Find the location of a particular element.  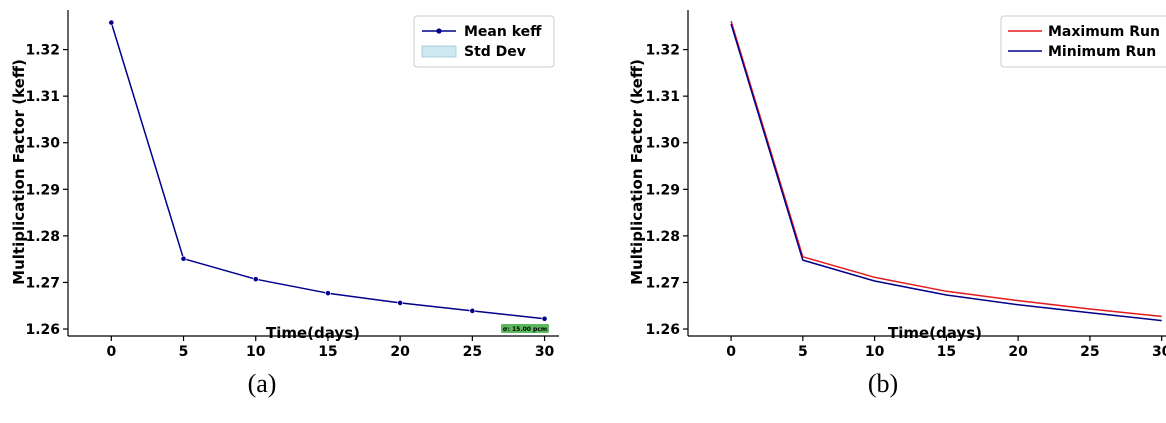

legend-label-maximum-run: Maximum Run is located at coordinates (1104, 32).